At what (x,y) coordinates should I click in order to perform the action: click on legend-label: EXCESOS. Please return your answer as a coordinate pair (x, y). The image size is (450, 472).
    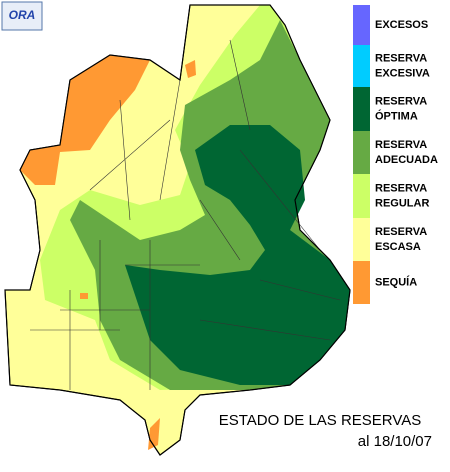
    Looking at the image, I should click on (401, 25).